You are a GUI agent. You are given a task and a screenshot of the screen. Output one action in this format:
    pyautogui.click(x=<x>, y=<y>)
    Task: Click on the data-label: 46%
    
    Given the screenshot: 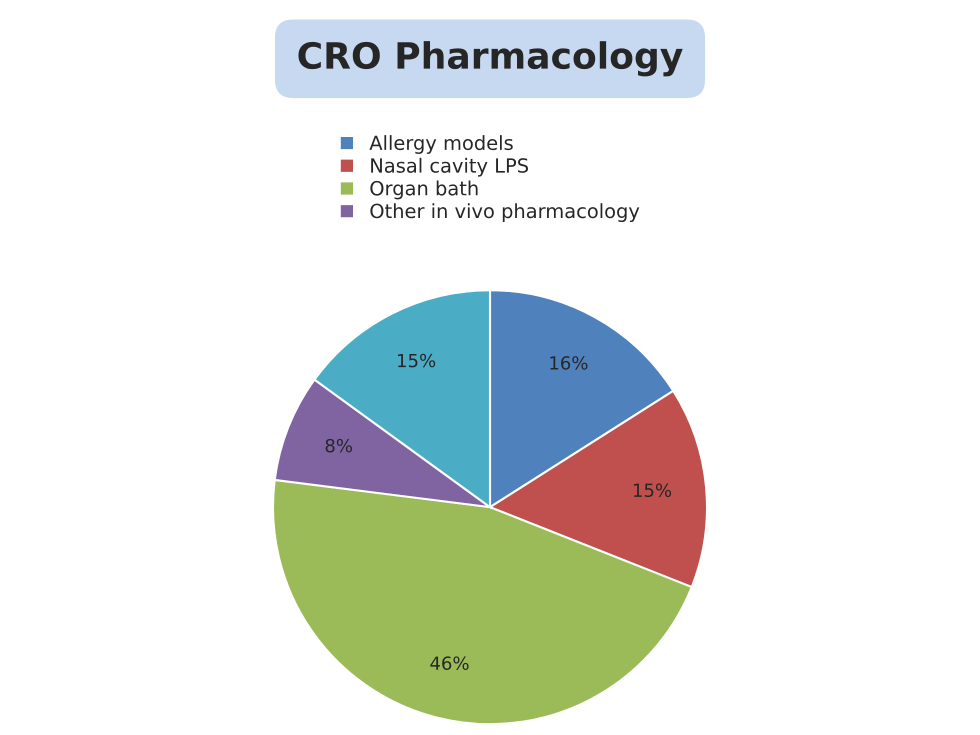 What is the action you would take?
    pyautogui.click(x=449, y=663)
    